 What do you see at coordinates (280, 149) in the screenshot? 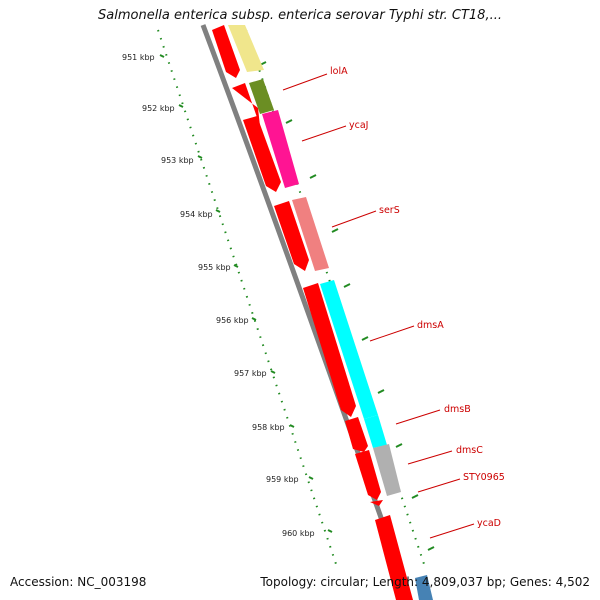
I see `gene-ycaJ` at bounding box center [280, 149].